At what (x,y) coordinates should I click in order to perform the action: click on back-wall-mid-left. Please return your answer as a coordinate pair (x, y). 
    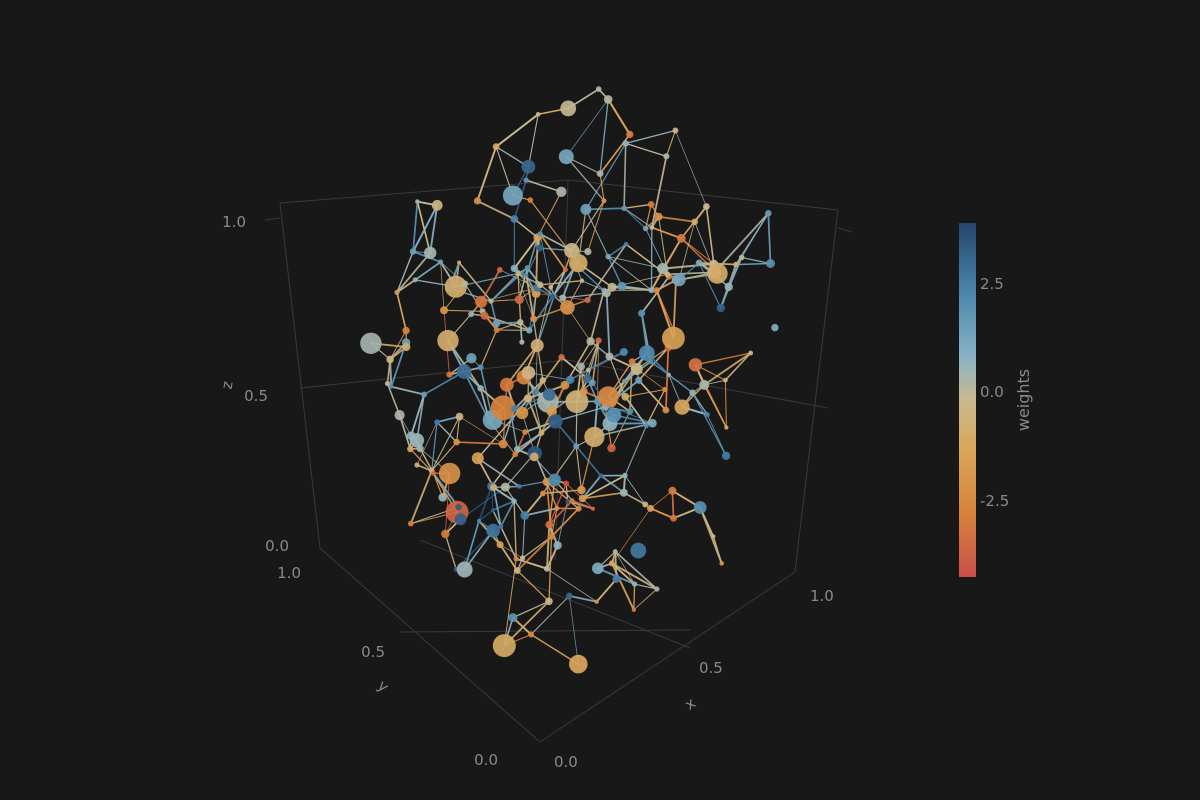
    Looking at the image, I should click on (564, 384).